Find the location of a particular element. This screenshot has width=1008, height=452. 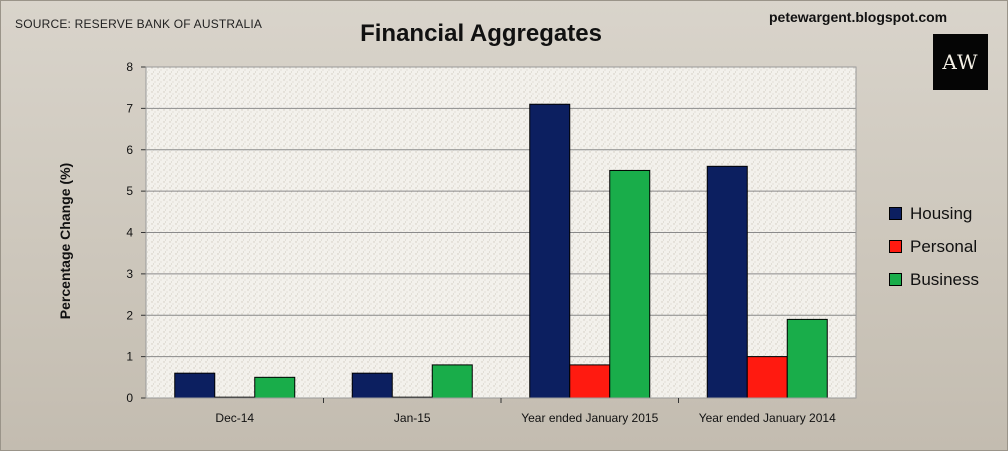

legend-item-personal: Personal is located at coordinates (934, 246).